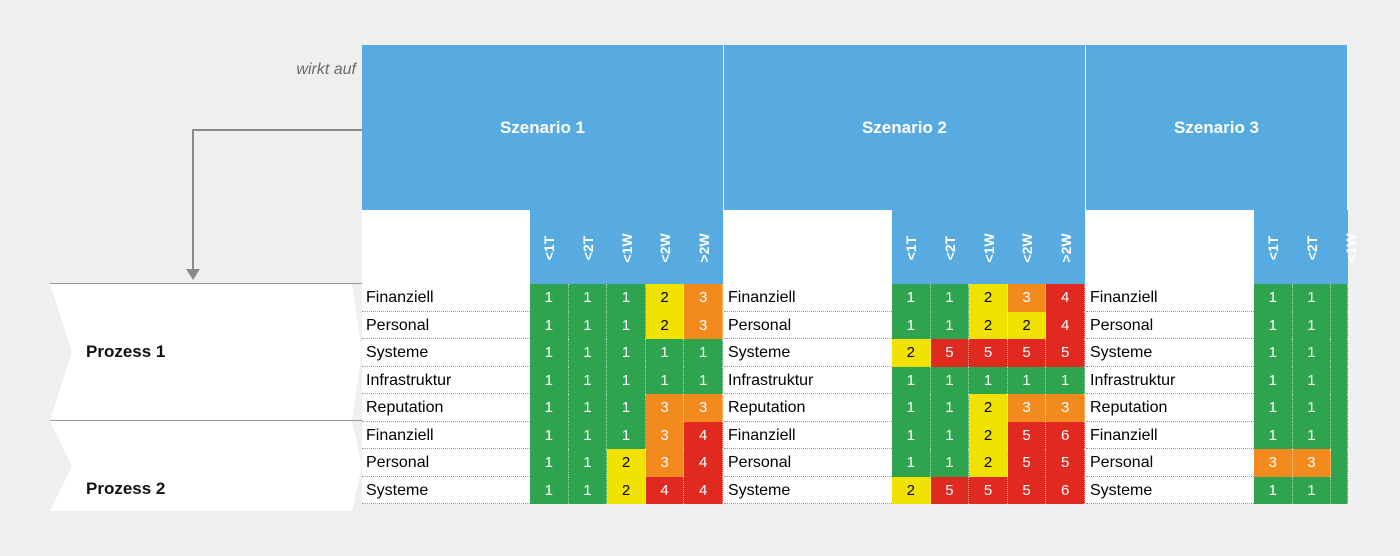 This screenshot has height=556, width=1400. I want to click on period-header-group: <1T <2T <1W <2W >2W, so click(626, 247).